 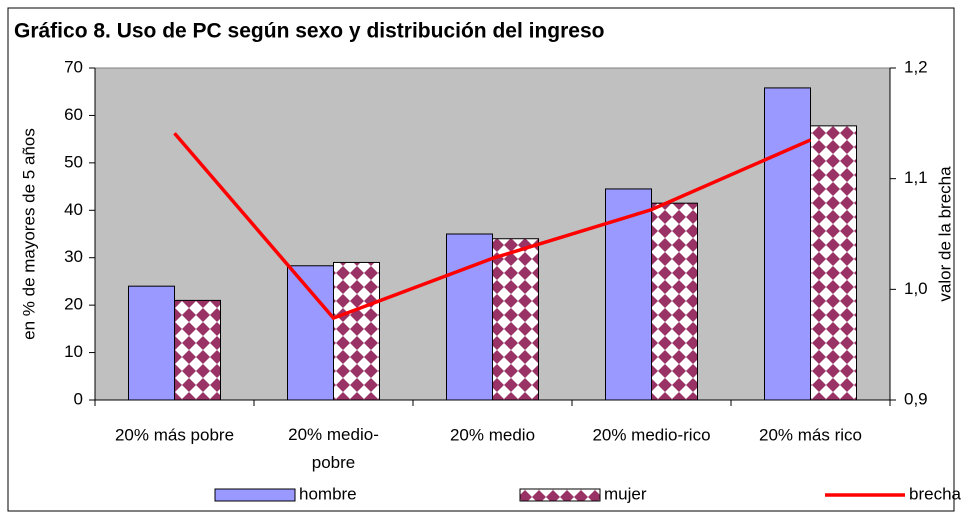 What do you see at coordinates (328, 493) in the screenshot?
I see `legend-label: hombre` at bounding box center [328, 493].